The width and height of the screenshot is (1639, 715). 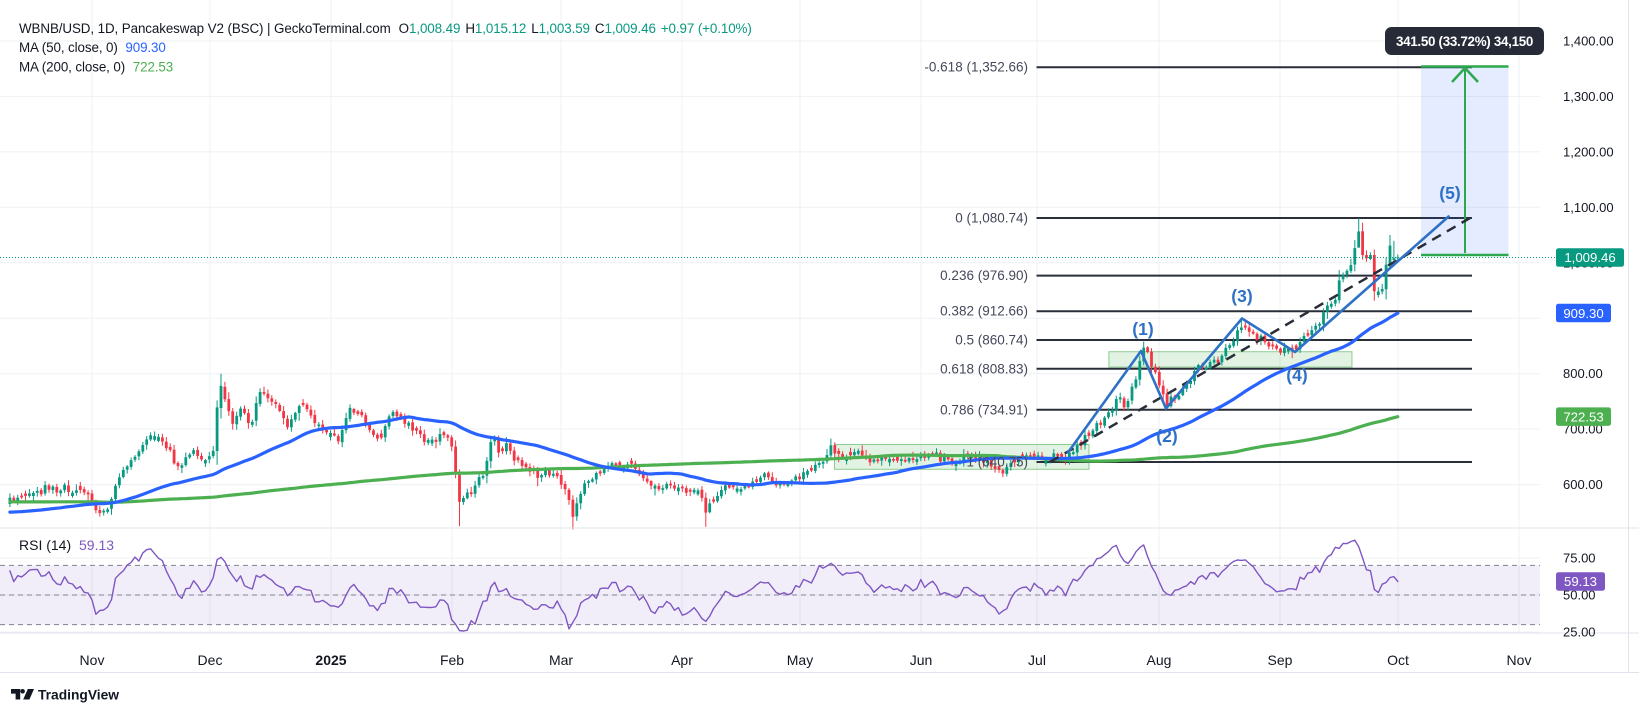 What do you see at coordinates (1583, 416) in the screenshot?
I see `svg-text: 722.53` at bounding box center [1583, 416].